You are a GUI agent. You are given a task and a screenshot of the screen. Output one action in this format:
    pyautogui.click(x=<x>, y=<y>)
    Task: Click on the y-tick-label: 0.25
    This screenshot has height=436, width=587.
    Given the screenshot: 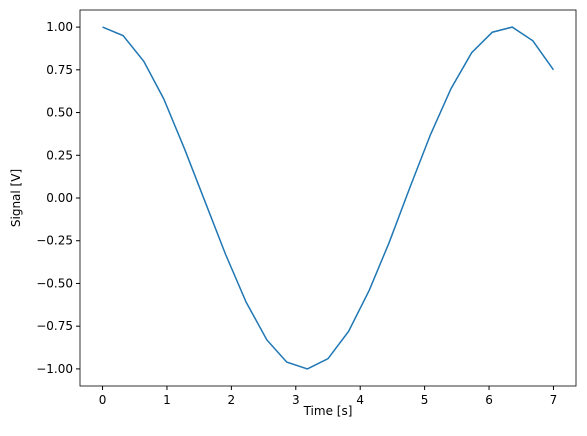 What is the action you would take?
    pyautogui.click(x=59, y=155)
    